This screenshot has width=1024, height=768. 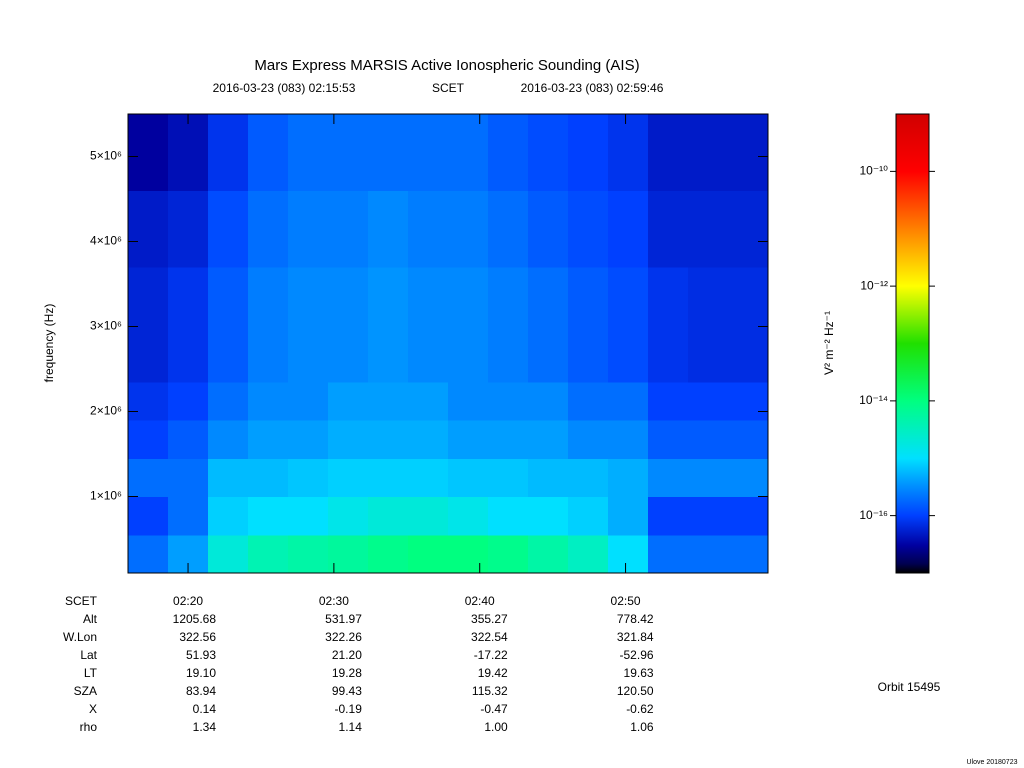 What do you see at coordinates (642, 727) in the screenshot?
I see `ephemeris-value: 1.06` at bounding box center [642, 727].